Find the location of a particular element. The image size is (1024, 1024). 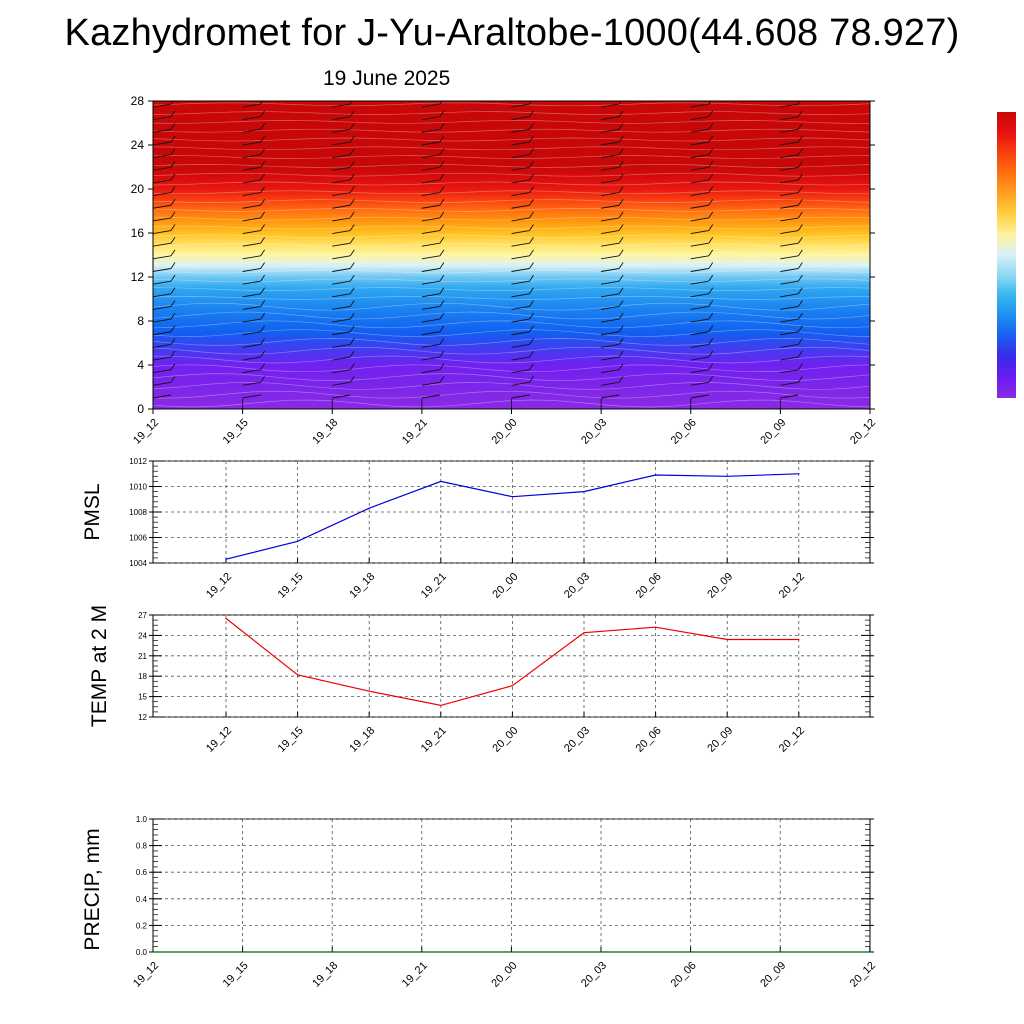

panel-ylabel: TEMP at 2 M is located at coordinates (99, 666).